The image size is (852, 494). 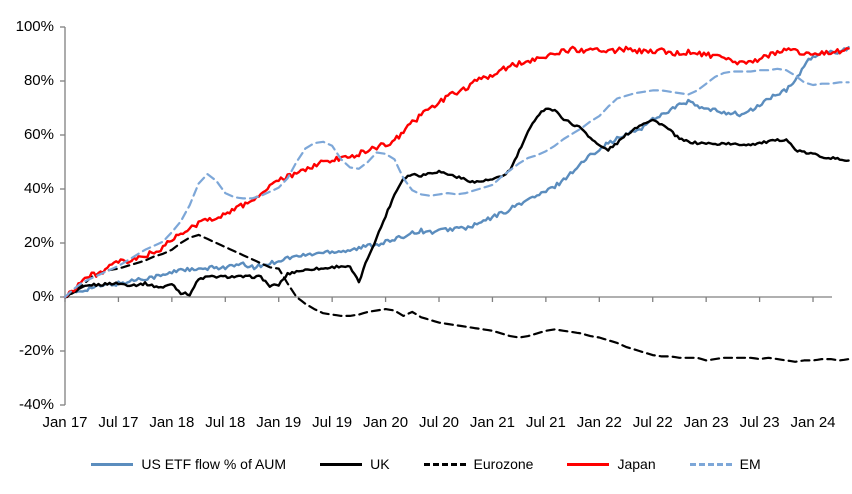 What do you see at coordinates (599, 422) in the screenshot?
I see `x-tick-label: Jan 22` at bounding box center [599, 422].